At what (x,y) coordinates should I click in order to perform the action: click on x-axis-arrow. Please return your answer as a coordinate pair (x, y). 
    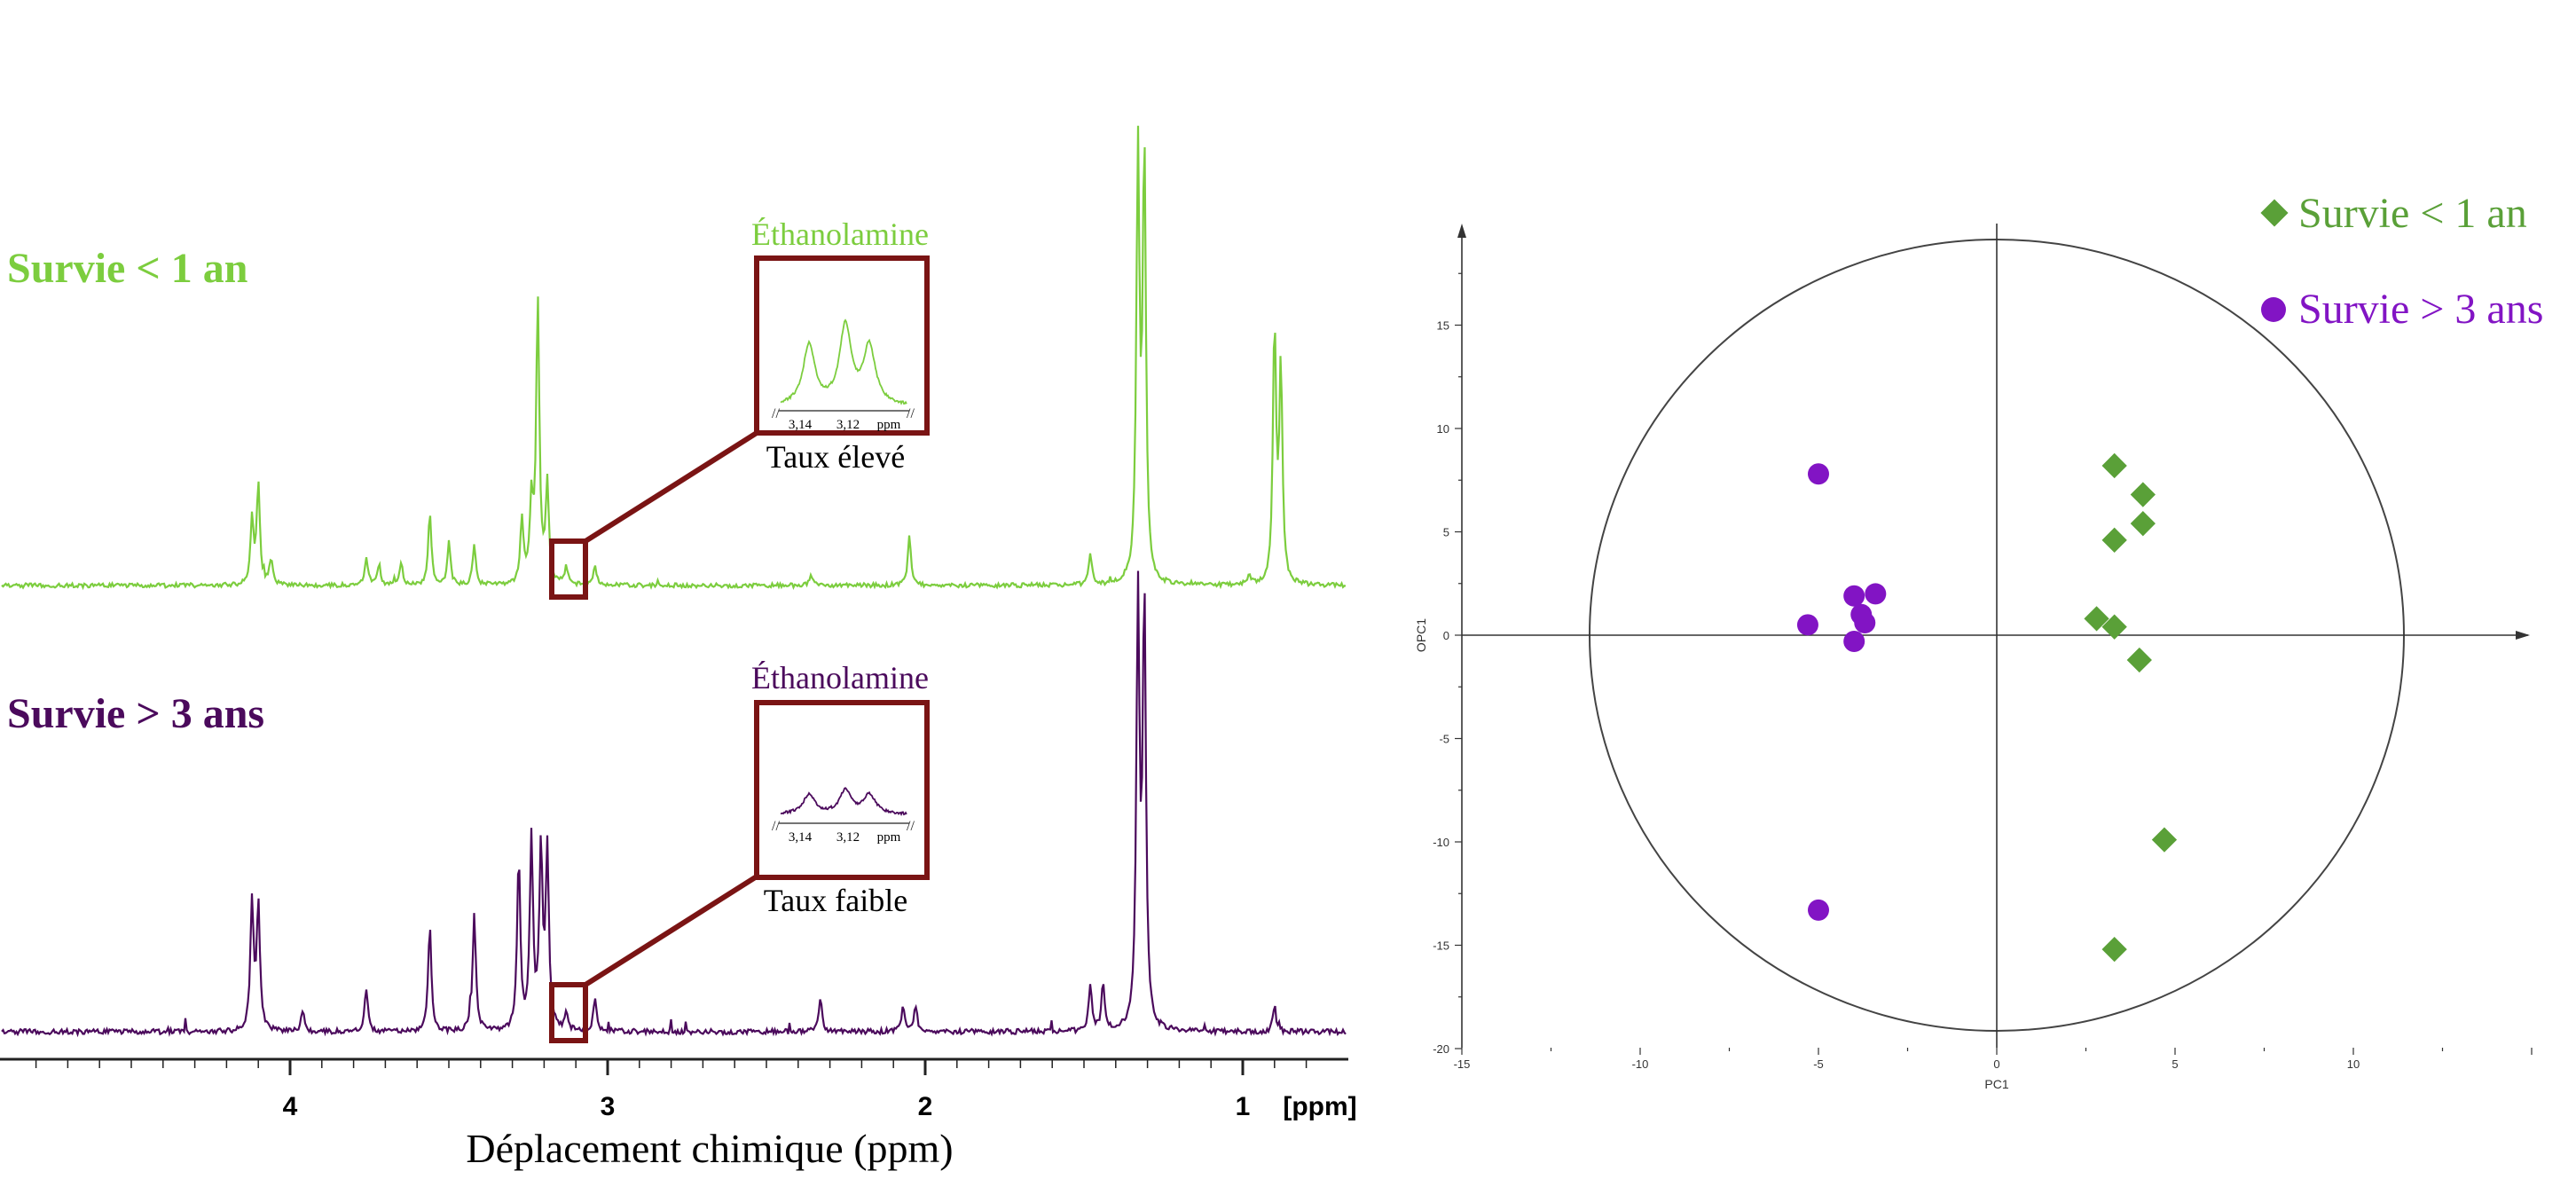
    Looking at the image, I should click on (2523, 635).